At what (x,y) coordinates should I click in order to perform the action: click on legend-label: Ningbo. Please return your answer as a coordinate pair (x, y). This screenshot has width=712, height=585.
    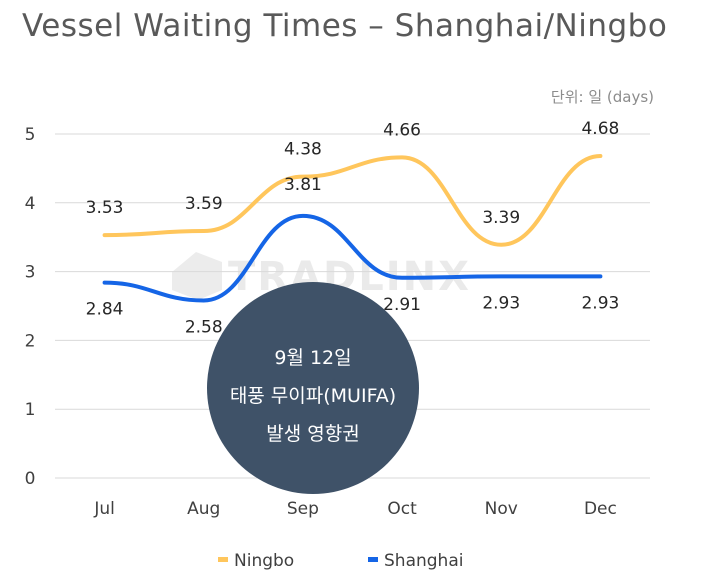
    Looking at the image, I should click on (264, 561).